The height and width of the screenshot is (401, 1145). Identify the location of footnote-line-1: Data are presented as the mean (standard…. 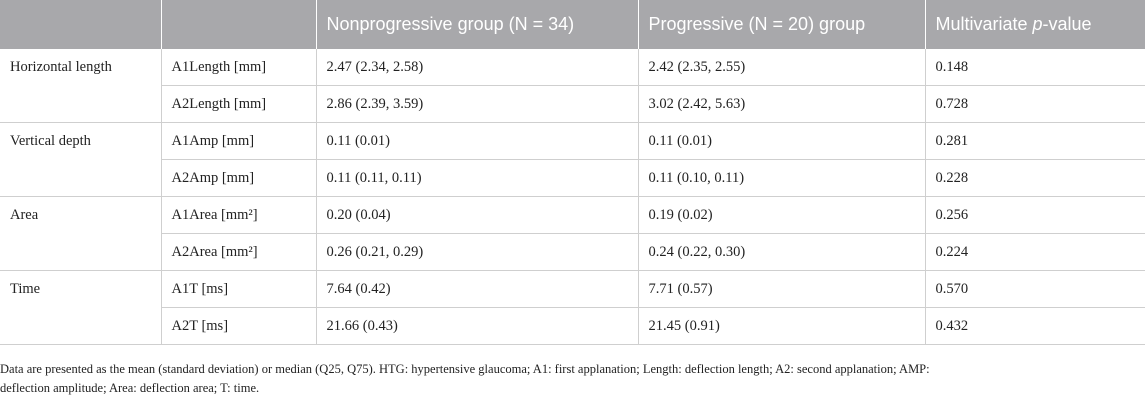
(465, 369).